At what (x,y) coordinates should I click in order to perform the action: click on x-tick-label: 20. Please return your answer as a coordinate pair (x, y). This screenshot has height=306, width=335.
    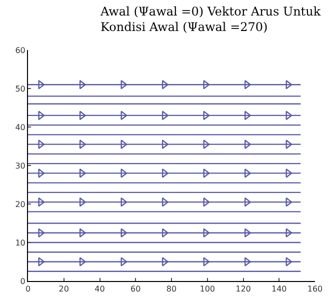
    Looking at the image, I should click on (63, 289).